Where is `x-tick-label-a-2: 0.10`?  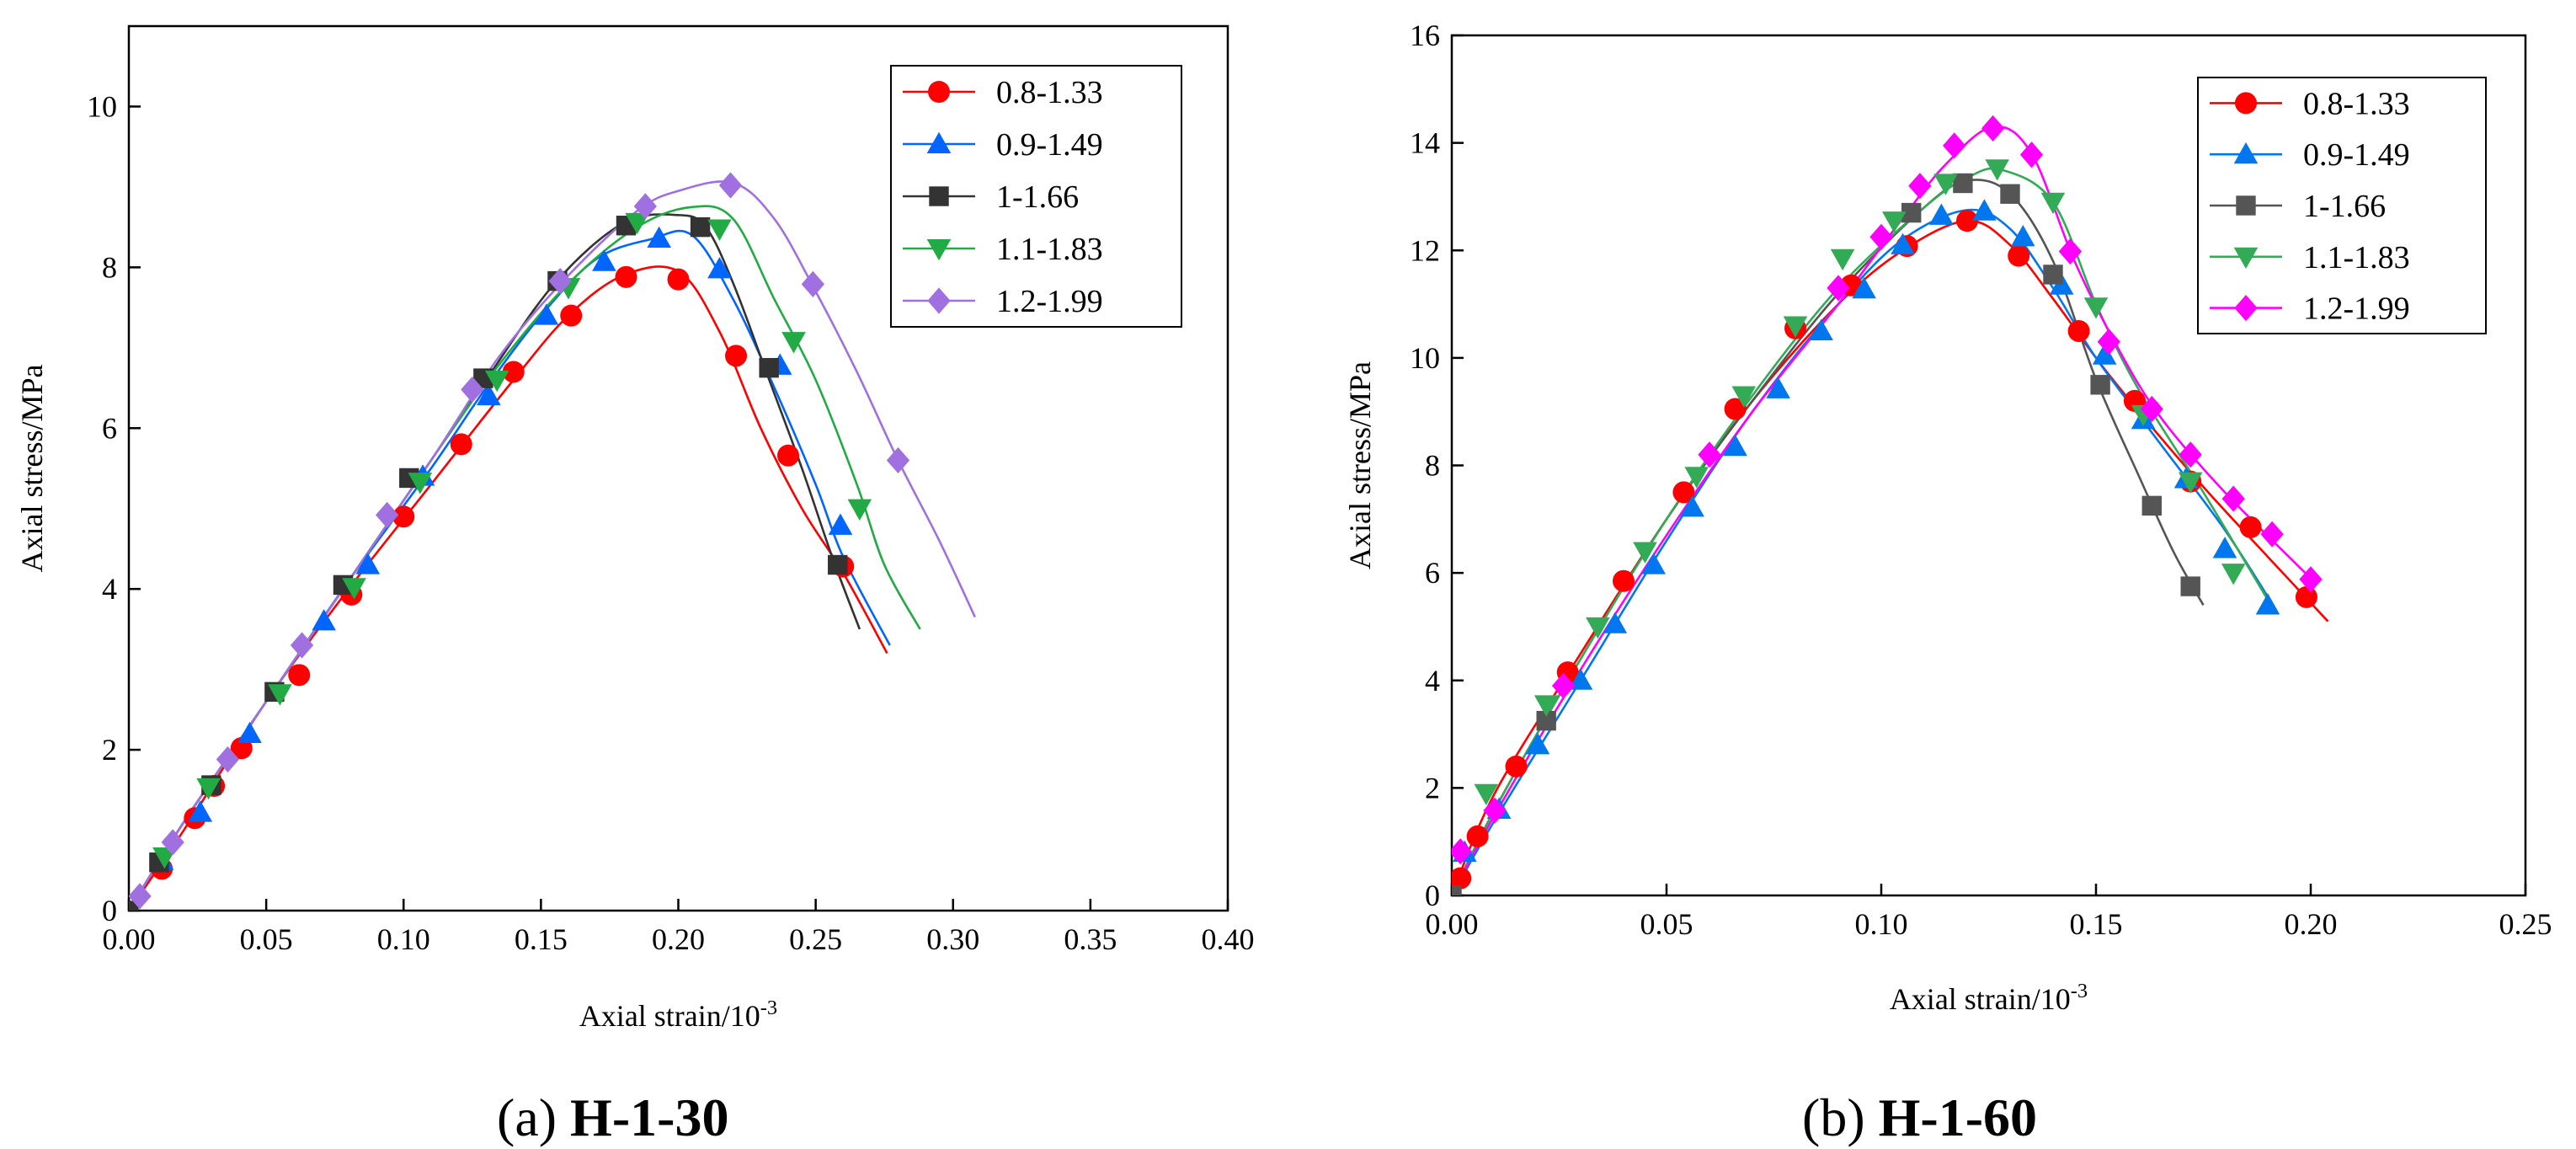
x-tick-label-a-2: 0.10 is located at coordinates (403, 939).